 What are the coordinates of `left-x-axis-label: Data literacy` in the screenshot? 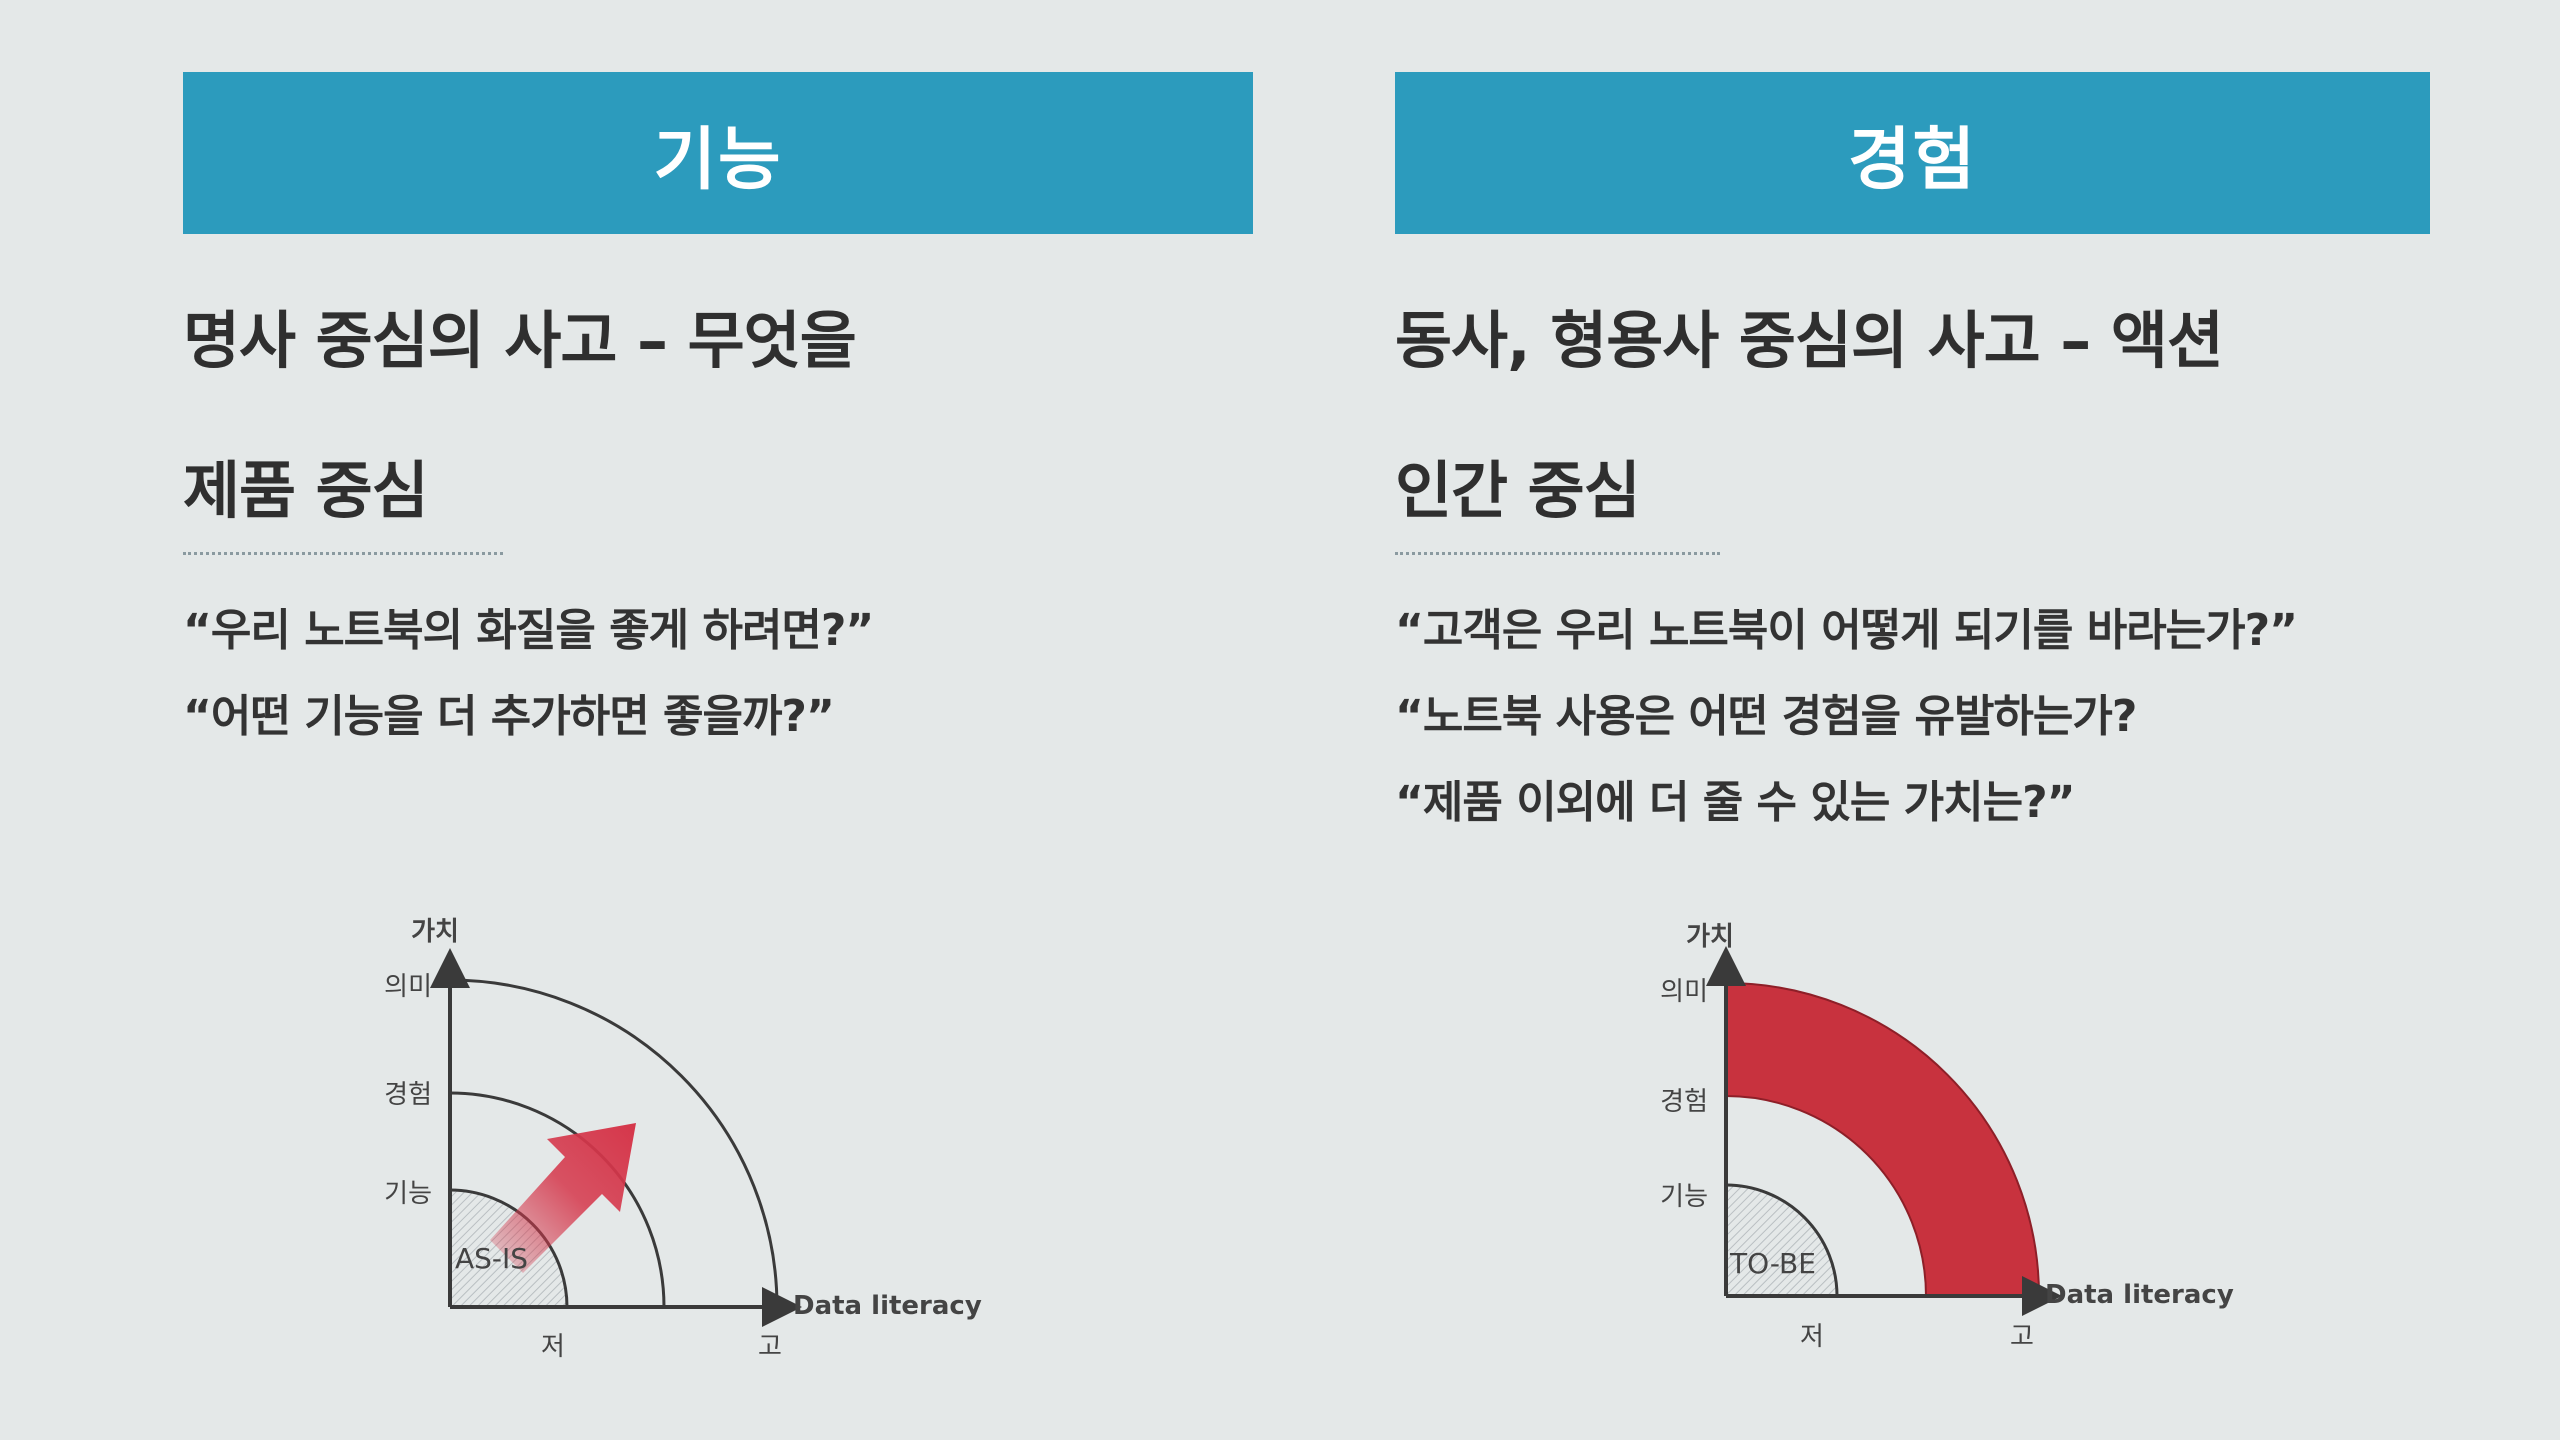 It's located at (887, 1306).